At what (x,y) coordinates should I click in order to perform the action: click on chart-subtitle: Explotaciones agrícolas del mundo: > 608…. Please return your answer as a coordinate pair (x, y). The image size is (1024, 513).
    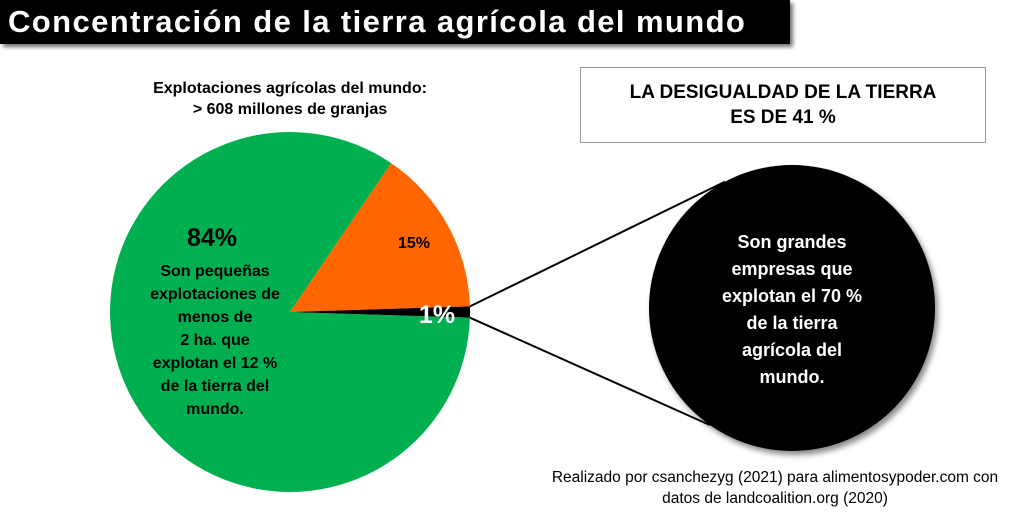
    Looking at the image, I should click on (290, 99).